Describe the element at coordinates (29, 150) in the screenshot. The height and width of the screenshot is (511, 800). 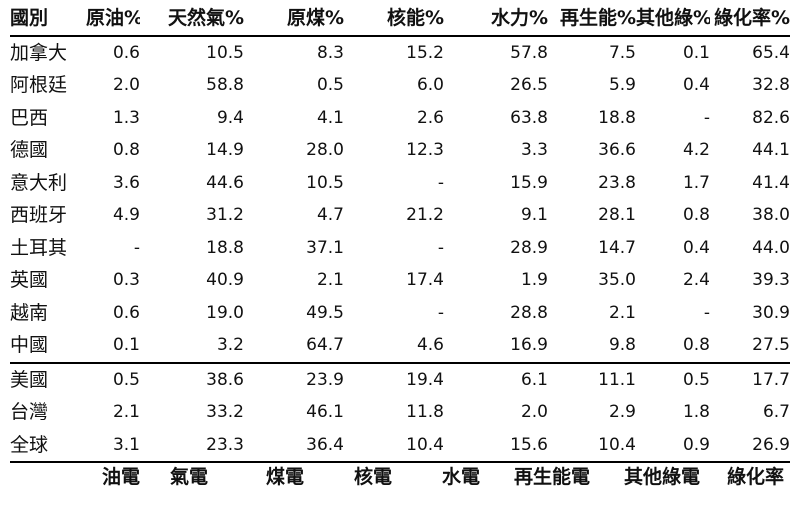
I see `cell-country: 德國` at that location.